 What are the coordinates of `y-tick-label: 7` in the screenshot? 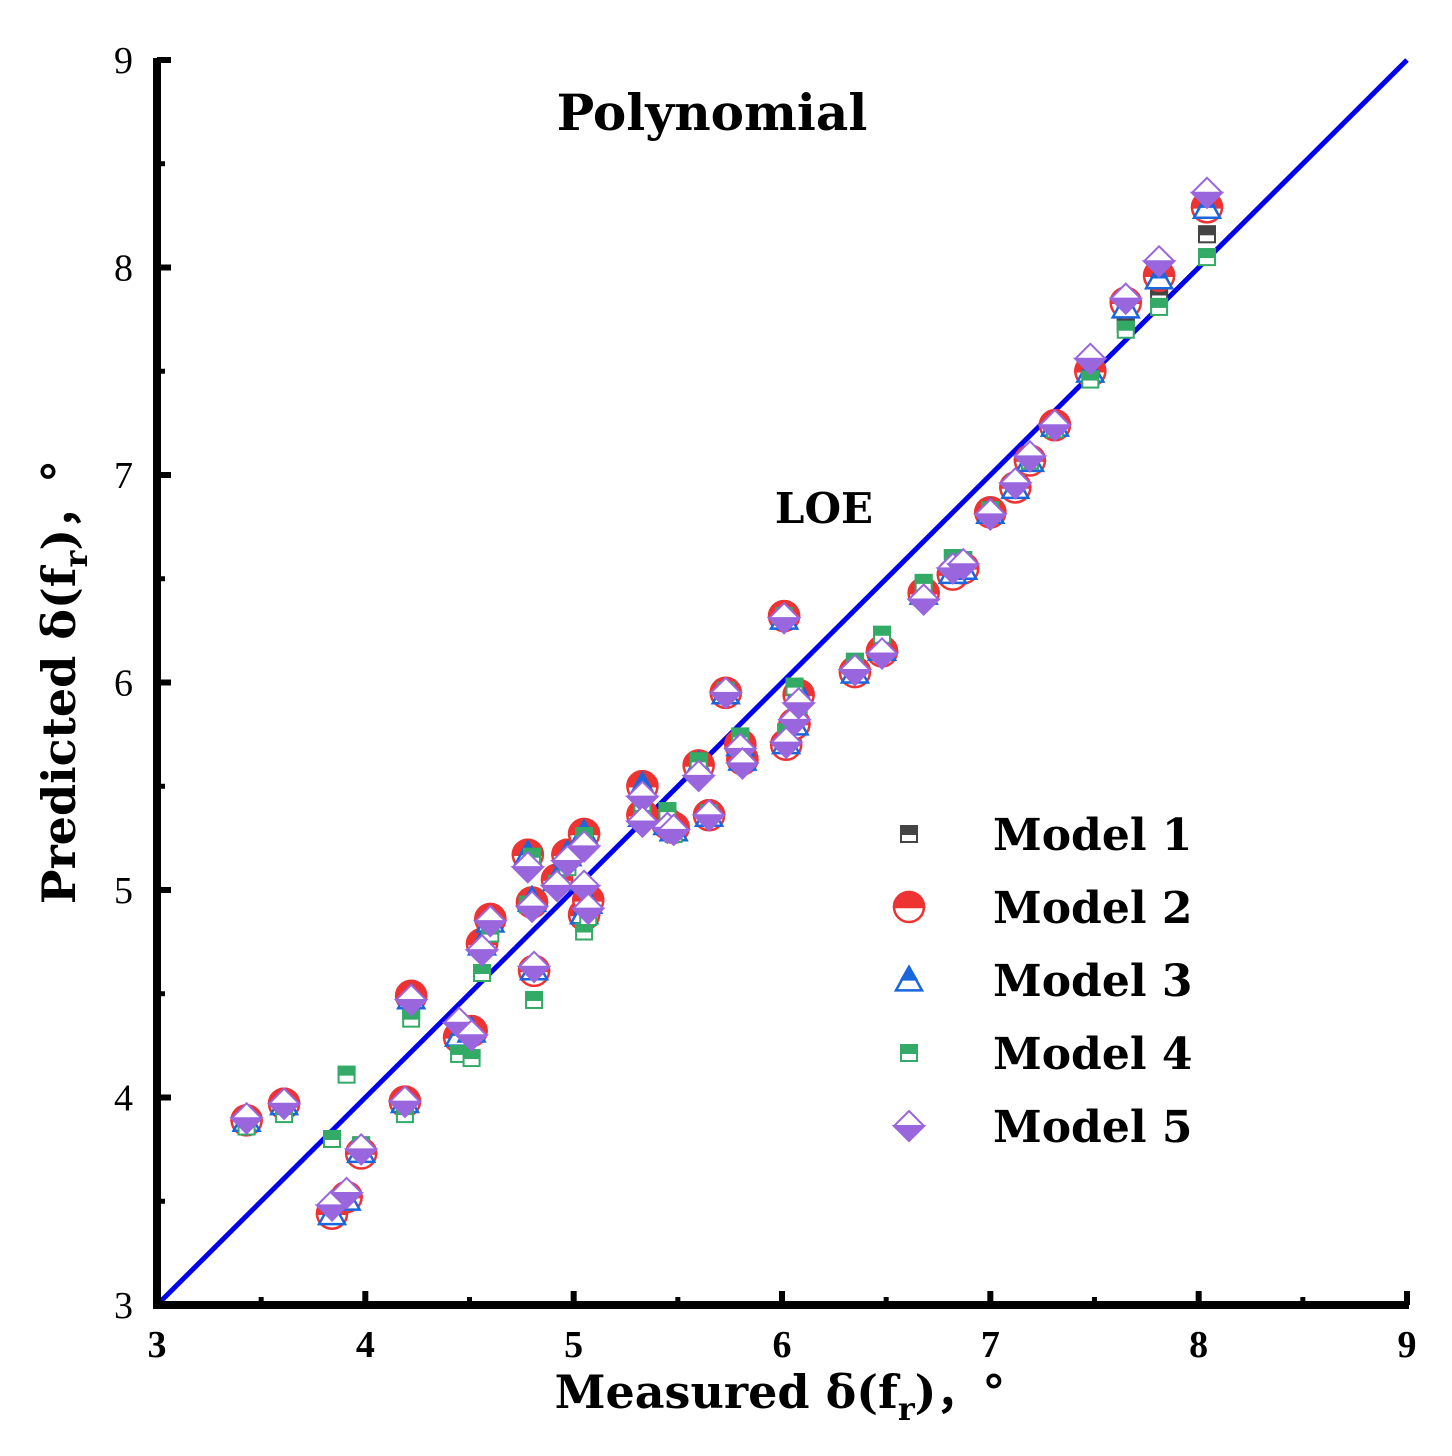 It's located at (123, 476).